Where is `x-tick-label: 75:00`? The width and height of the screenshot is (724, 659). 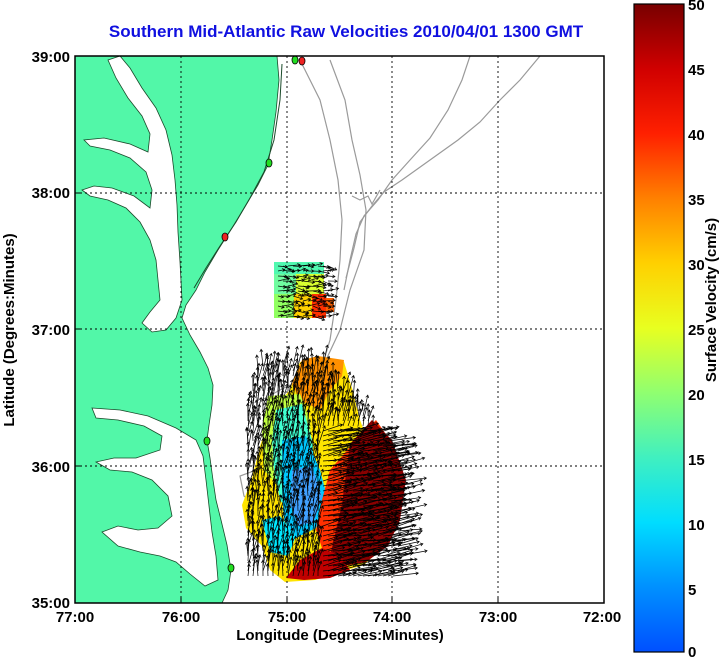
x-tick-label: 75:00 is located at coordinates (287, 617).